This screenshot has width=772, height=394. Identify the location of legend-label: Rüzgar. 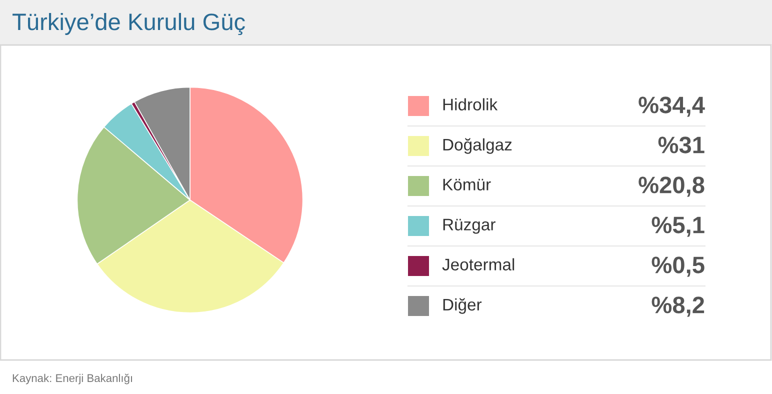
(469, 226).